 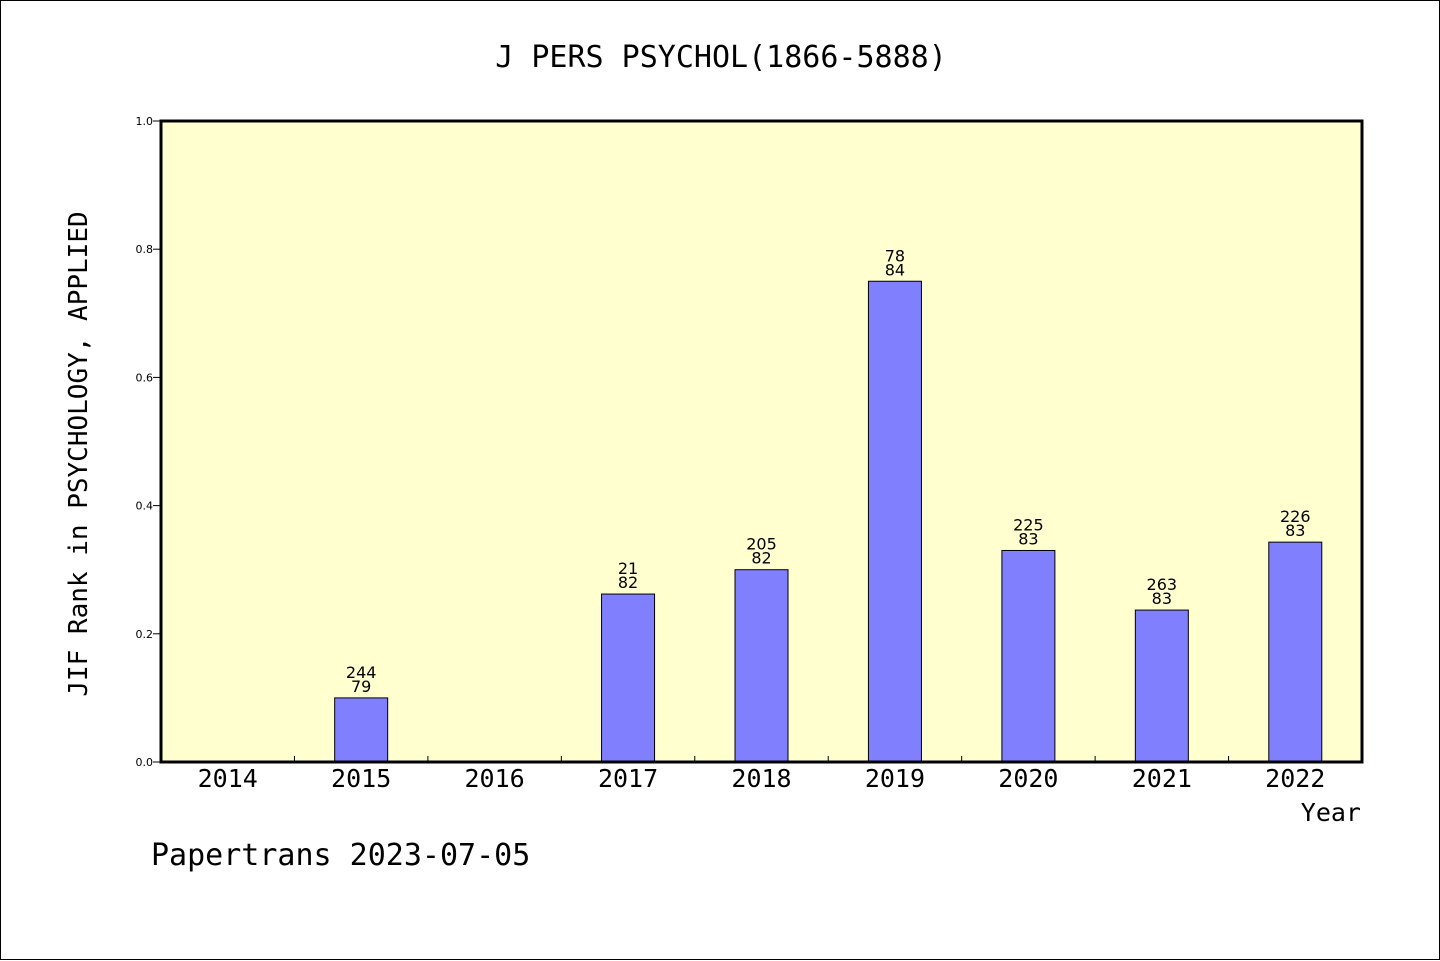 What do you see at coordinates (1162, 598) in the screenshot?
I see `bar-label-2021: 83` at bounding box center [1162, 598].